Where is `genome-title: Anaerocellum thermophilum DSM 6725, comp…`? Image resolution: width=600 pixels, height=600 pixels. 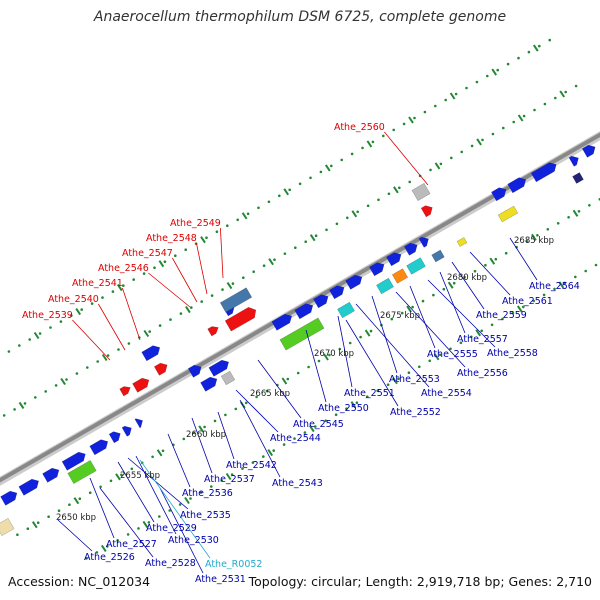 genome-title: Anaerocellum thermophilum DSM 6725, comp… is located at coordinates (300, 17).